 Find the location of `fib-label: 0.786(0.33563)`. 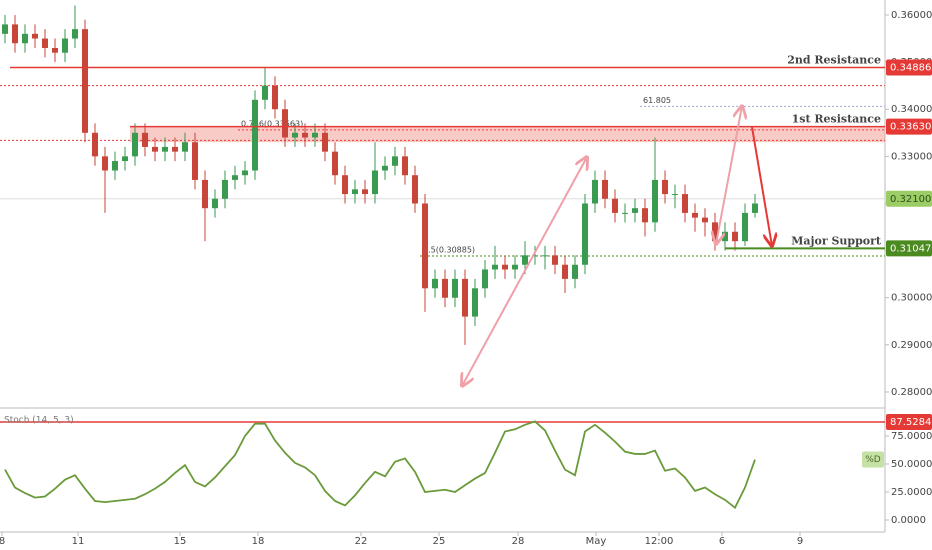

fib-label: 0.786(0.33563) is located at coordinates (272, 123).